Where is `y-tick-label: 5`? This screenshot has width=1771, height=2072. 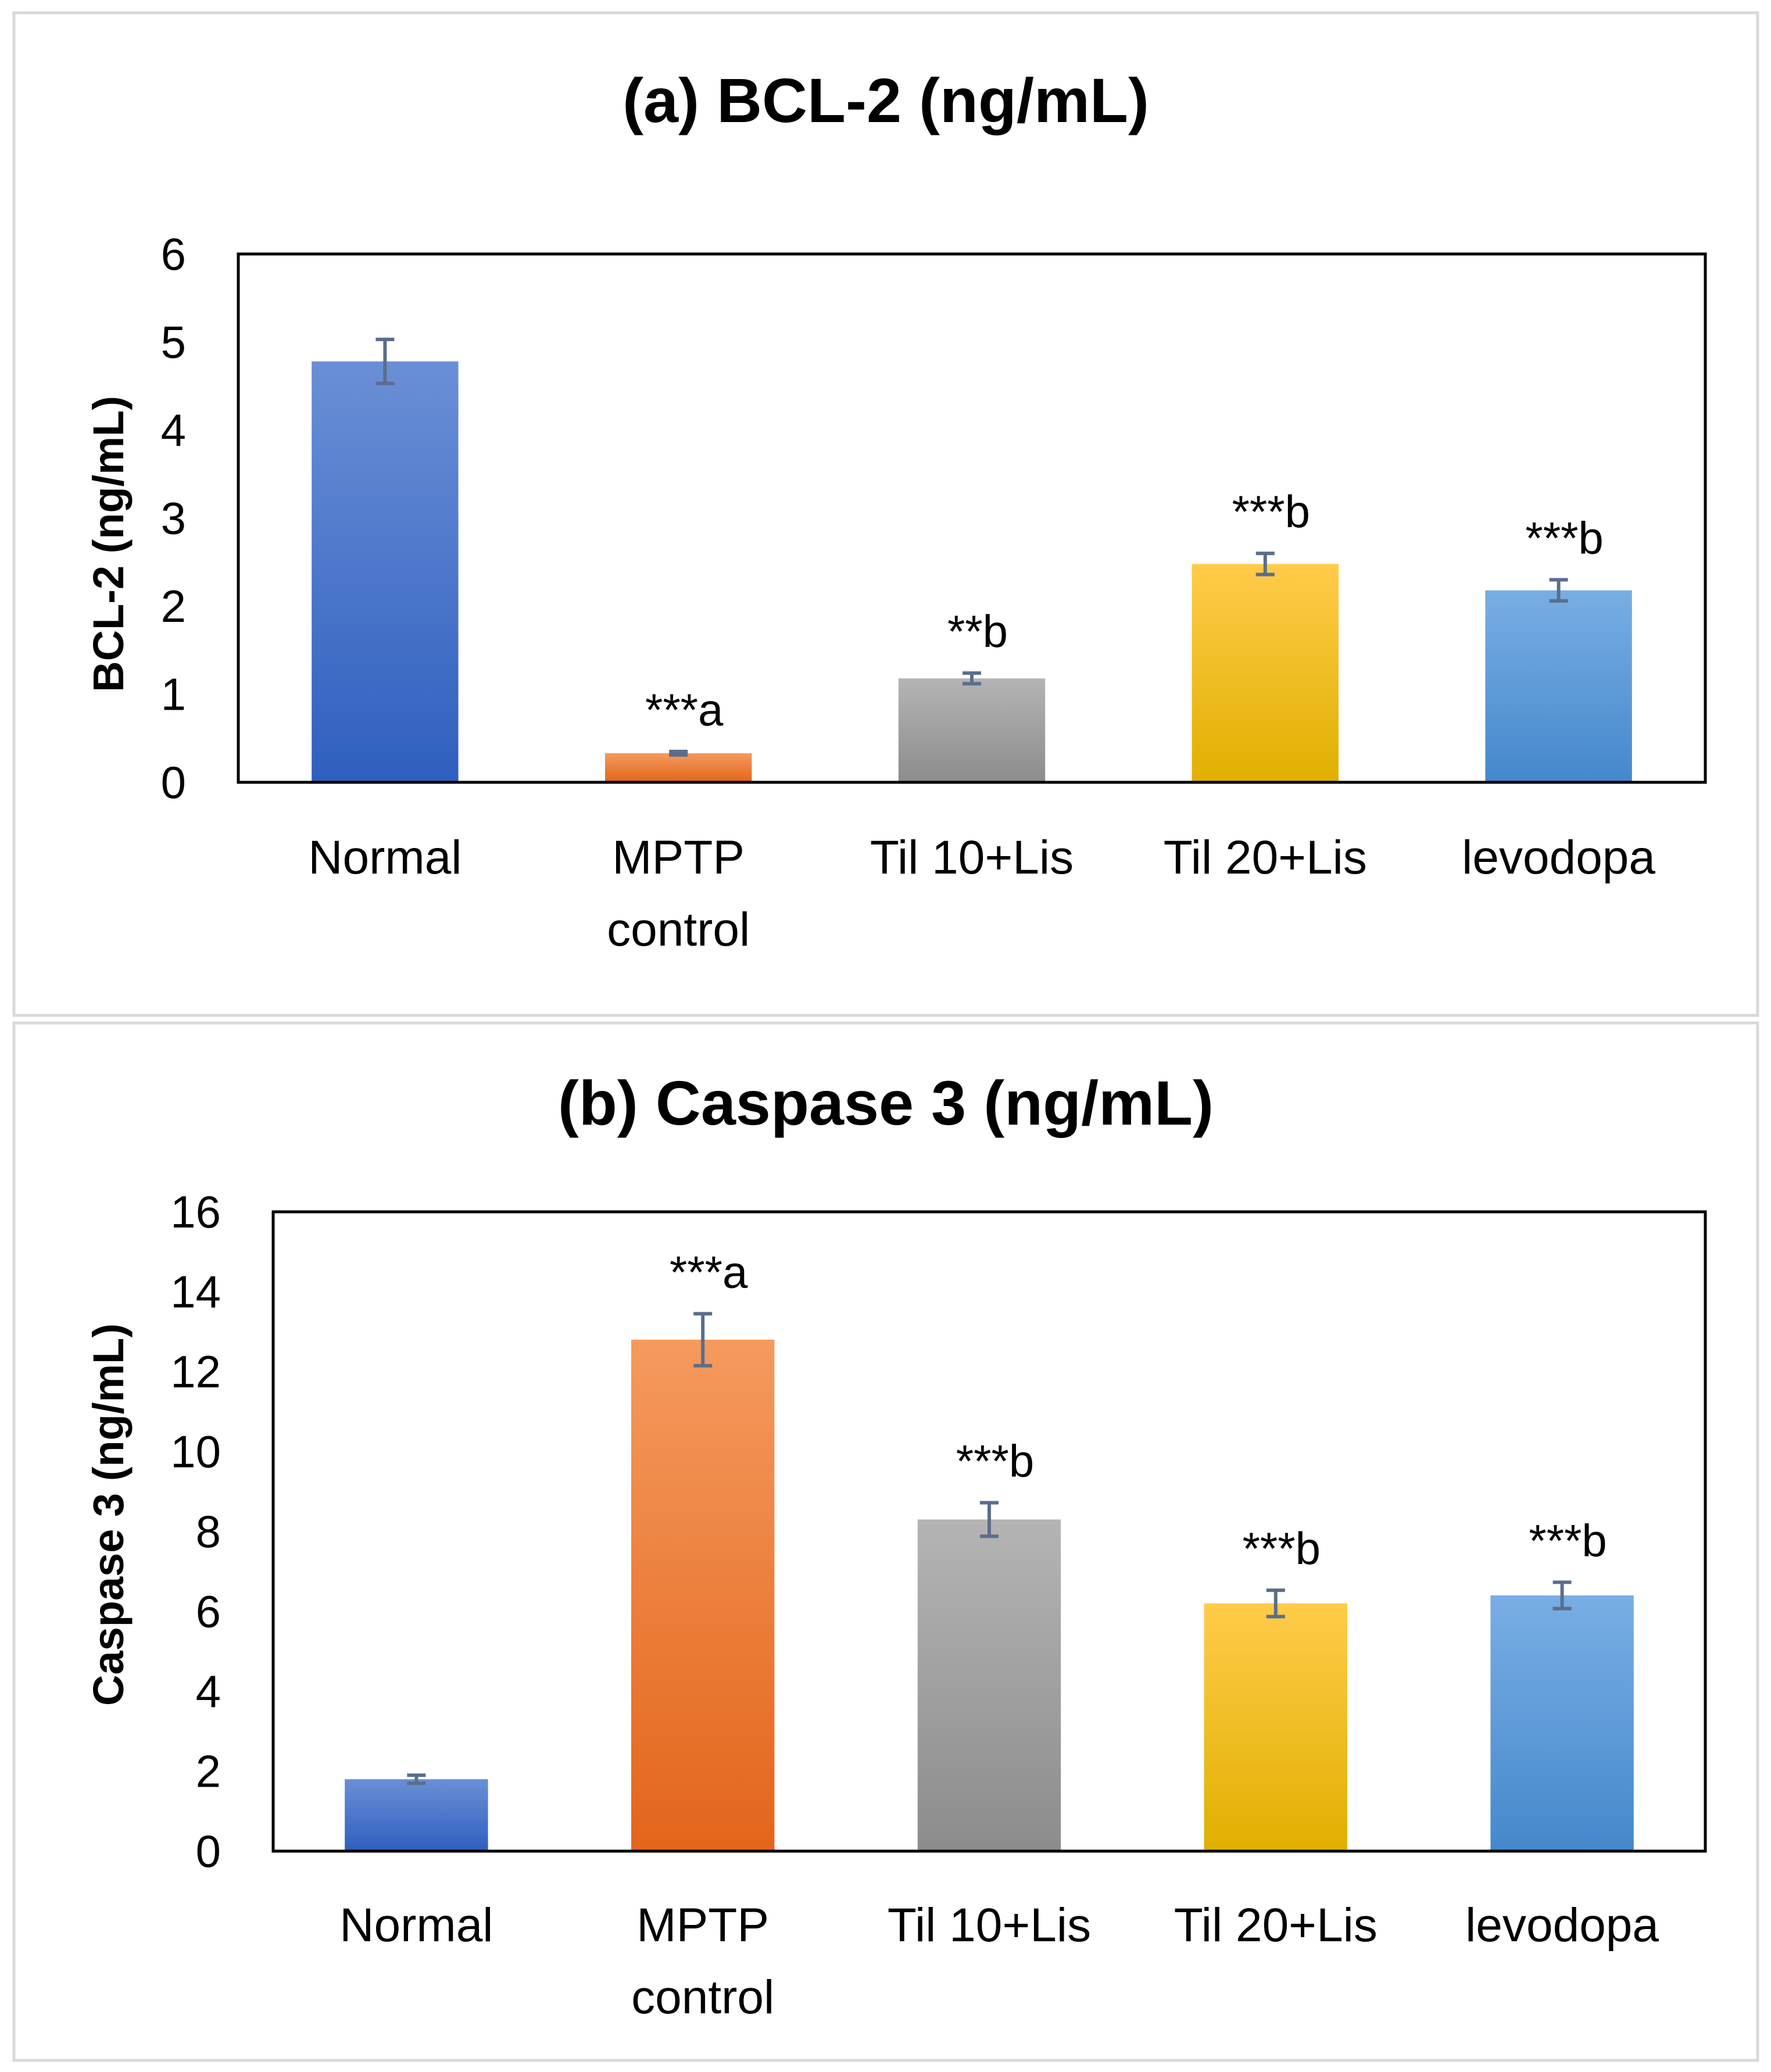 y-tick-label: 5 is located at coordinates (174, 343).